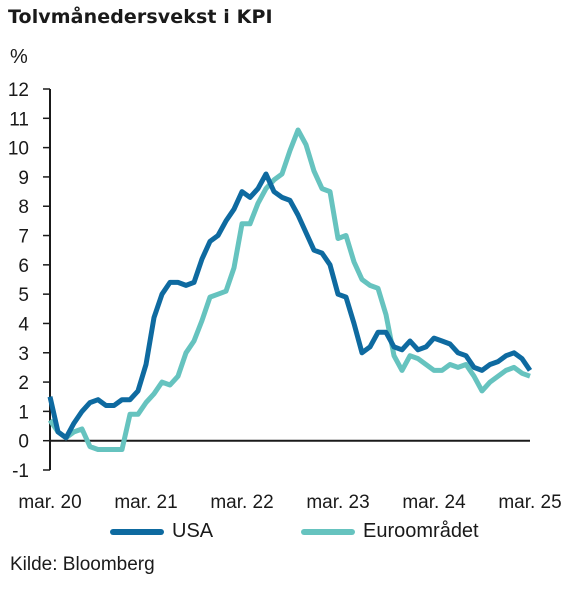 This screenshot has width=575, height=590. What do you see at coordinates (434, 502) in the screenshot?
I see `x-tick-label: mar. 24` at bounding box center [434, 502].